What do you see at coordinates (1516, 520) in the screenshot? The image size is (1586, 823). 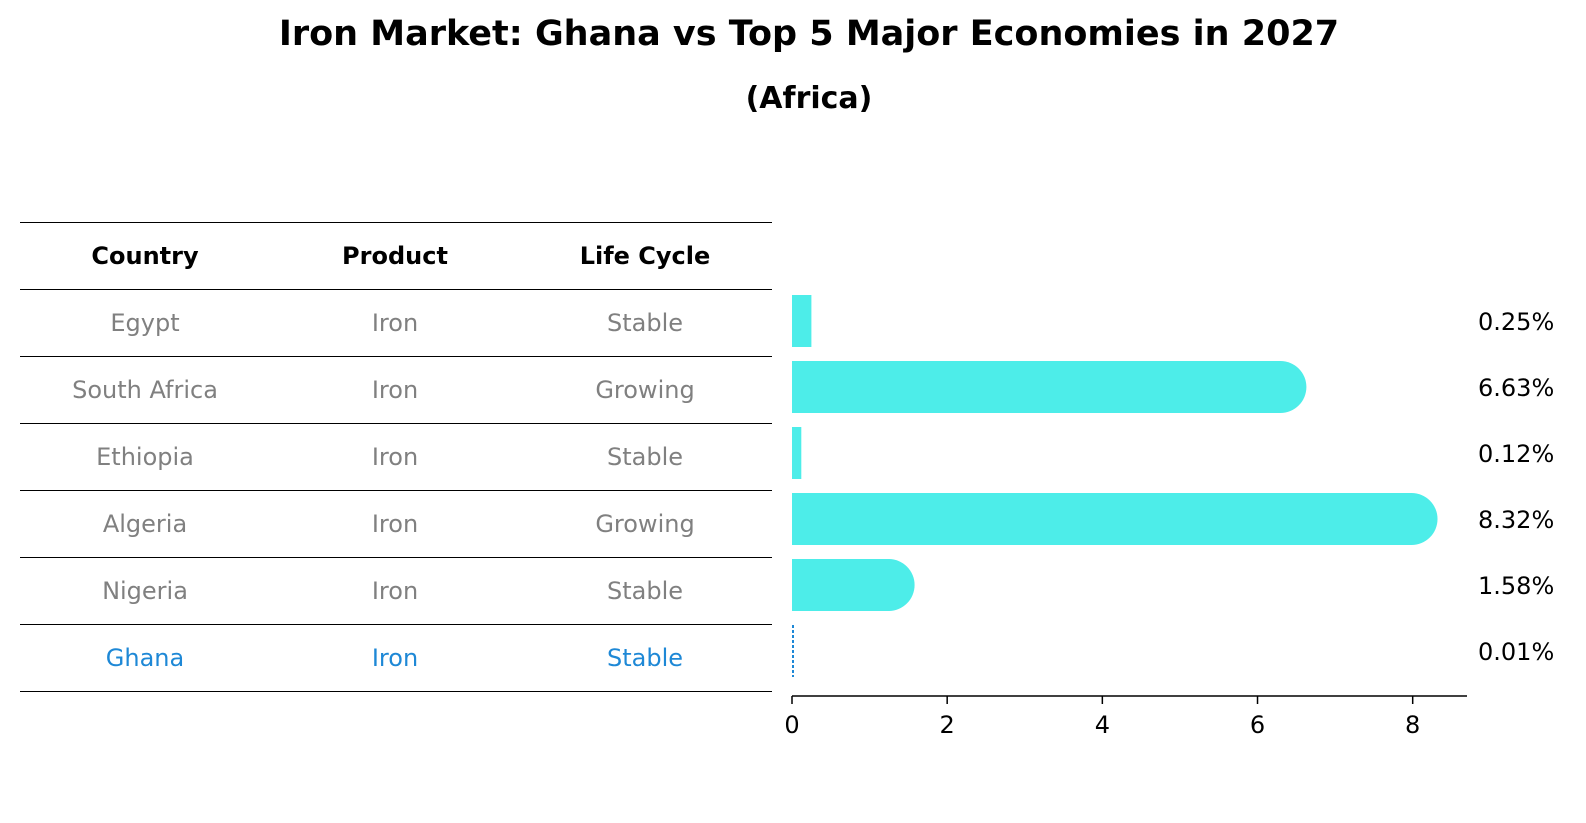 I see `value-label: 8.32%` at bounding box center [1516, 520].